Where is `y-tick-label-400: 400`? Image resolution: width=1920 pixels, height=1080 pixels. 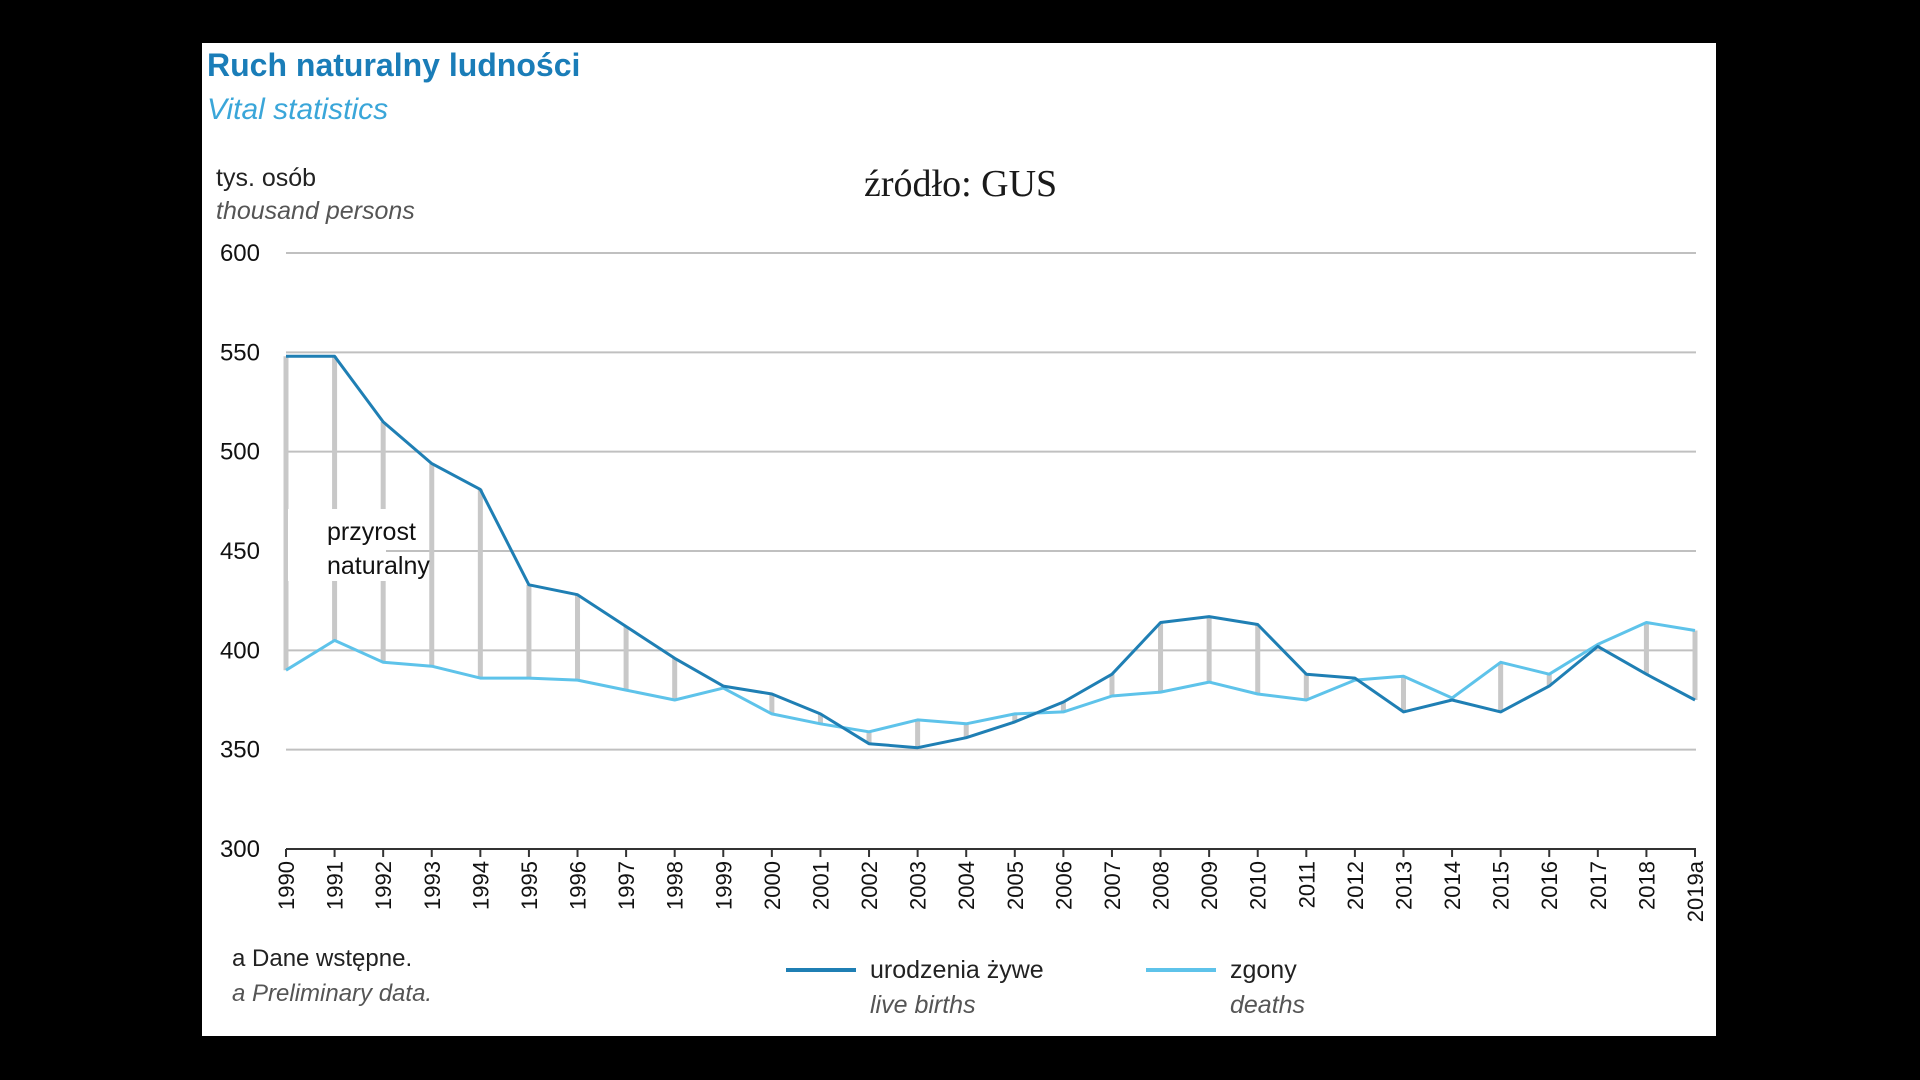
y-tick-label-400: 400 is located at coordinates (240, 650).